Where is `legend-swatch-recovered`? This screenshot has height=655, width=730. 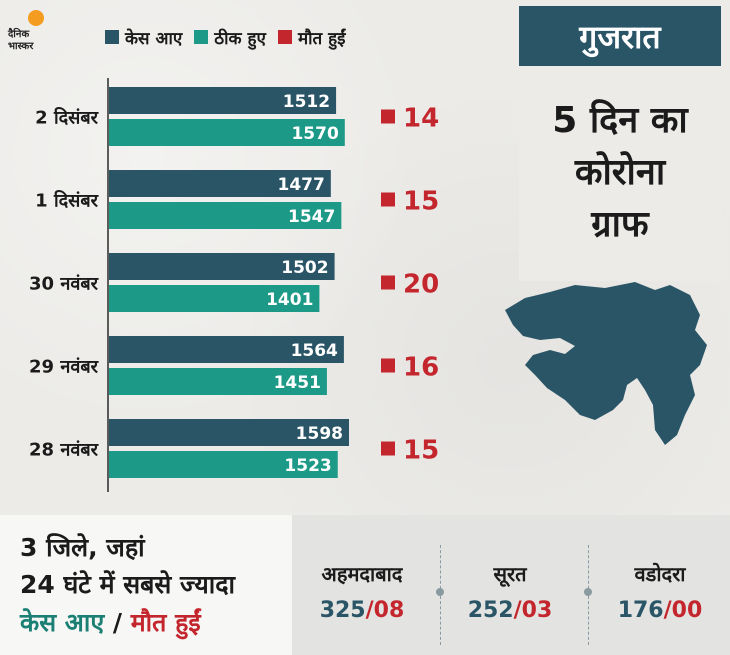 legend-swatch-recovered is located at coordinates (201, 37).